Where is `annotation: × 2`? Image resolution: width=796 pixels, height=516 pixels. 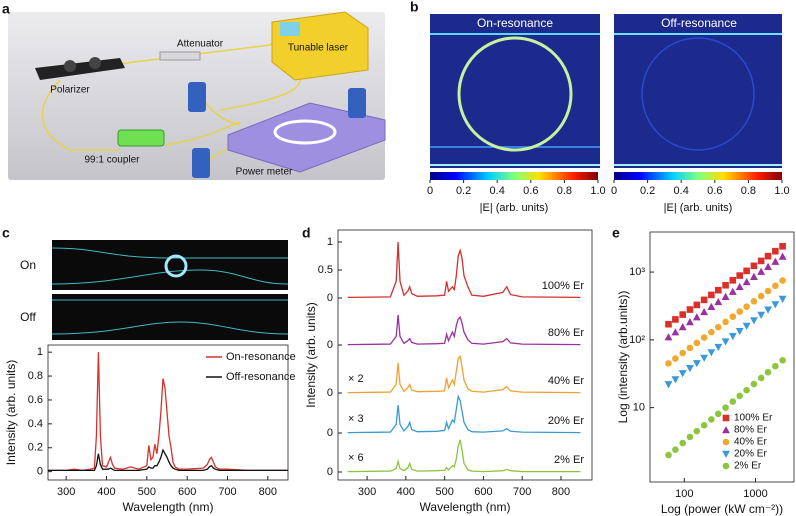
annotation: × 2 is located at coordinates (356, 379).